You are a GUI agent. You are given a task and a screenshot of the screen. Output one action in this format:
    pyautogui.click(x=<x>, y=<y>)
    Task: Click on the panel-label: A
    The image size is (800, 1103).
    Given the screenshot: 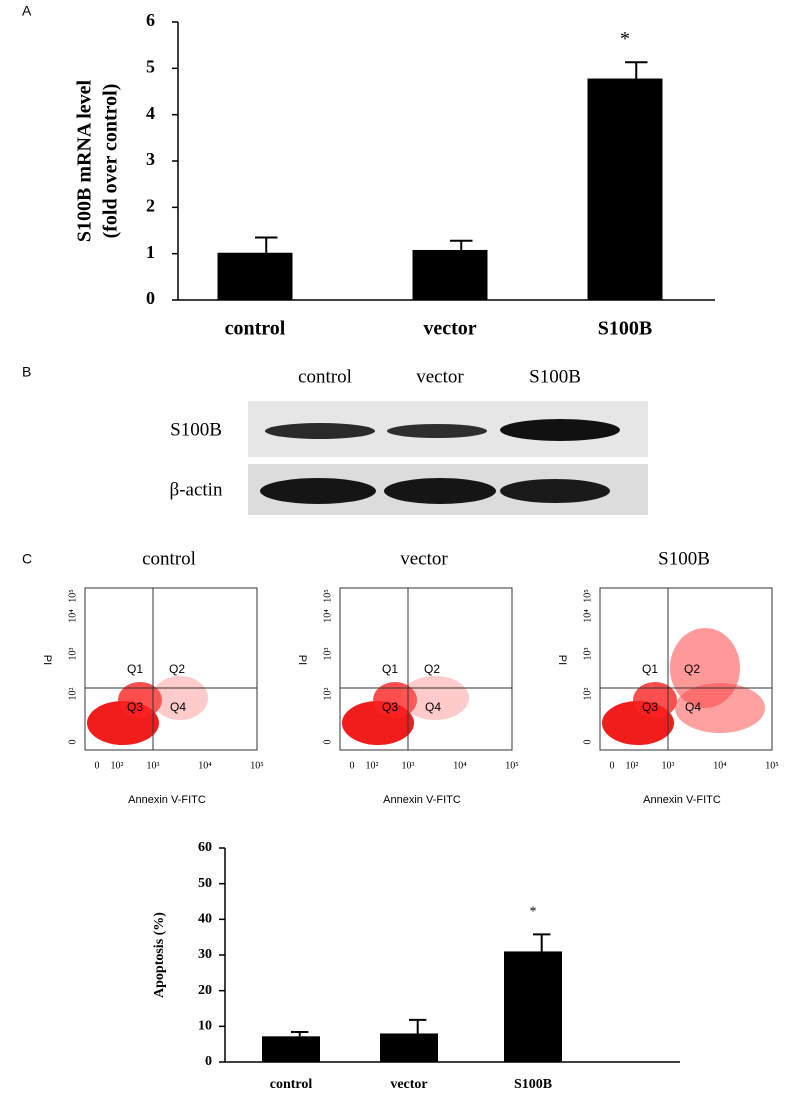 What is the action you would take?
    pyautogui.click(x=27, y=11)
    